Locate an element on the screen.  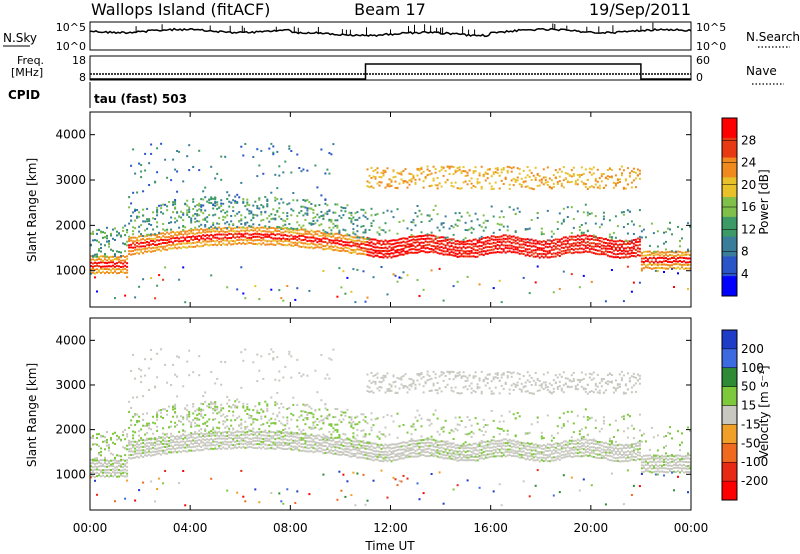
noise-search-label: N.Search is located at coordinates (773, 37).